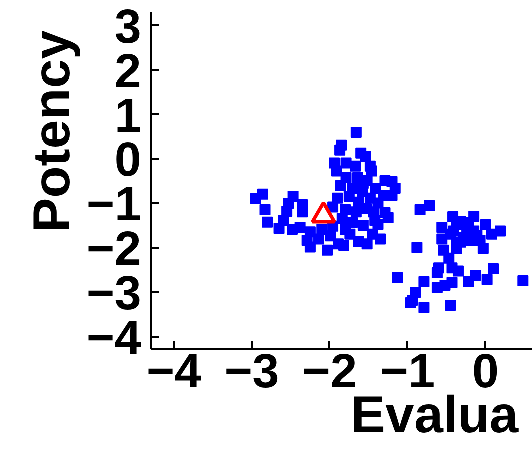 The width and height of the screenshot is (532, 456). Describe the element at coordinates (252, 372) in the screenshot. I see `x-tick-label: −3` at that location.